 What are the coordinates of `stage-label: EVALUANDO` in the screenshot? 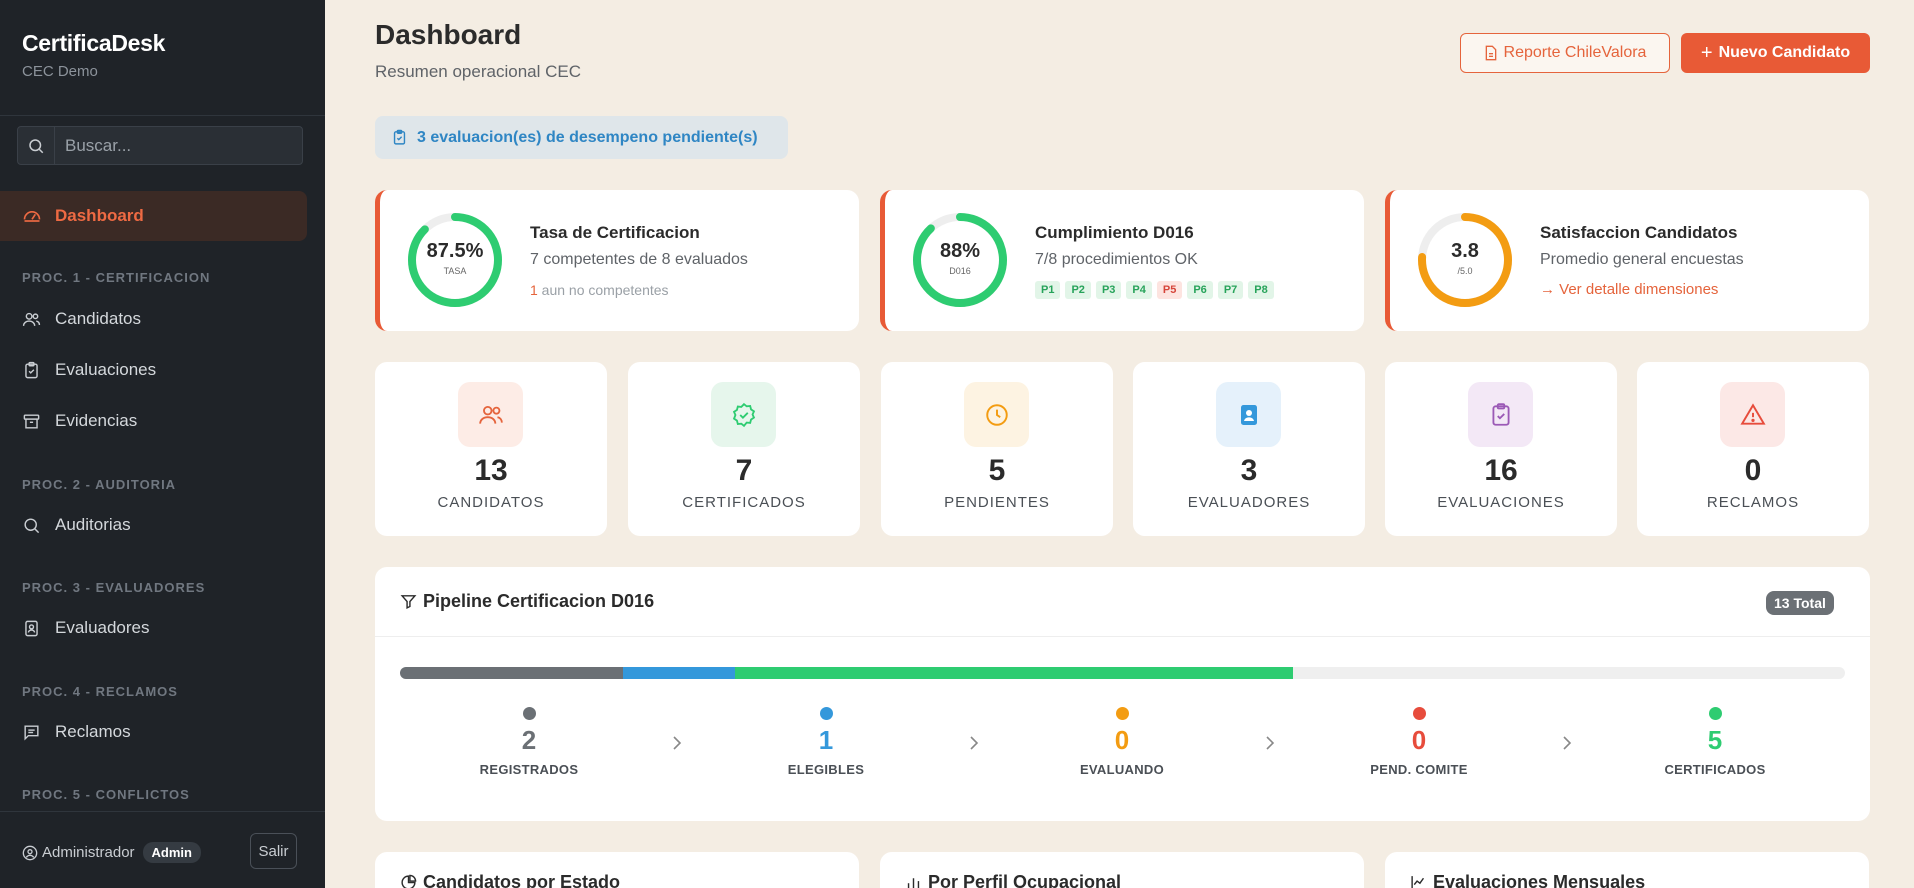 It's located at (1122, 769).